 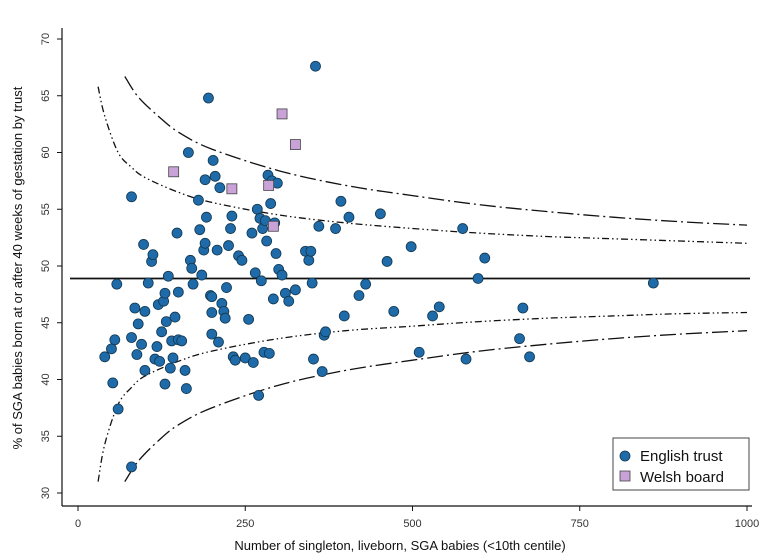 I want to click on legend-box, so click(x=681, y=464).